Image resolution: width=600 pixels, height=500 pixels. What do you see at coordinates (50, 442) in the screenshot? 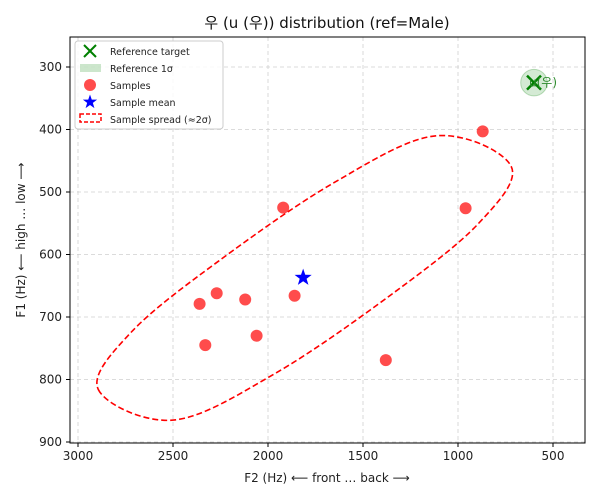
I see `y-tick-label: 900` at bounding box center [50, 442].